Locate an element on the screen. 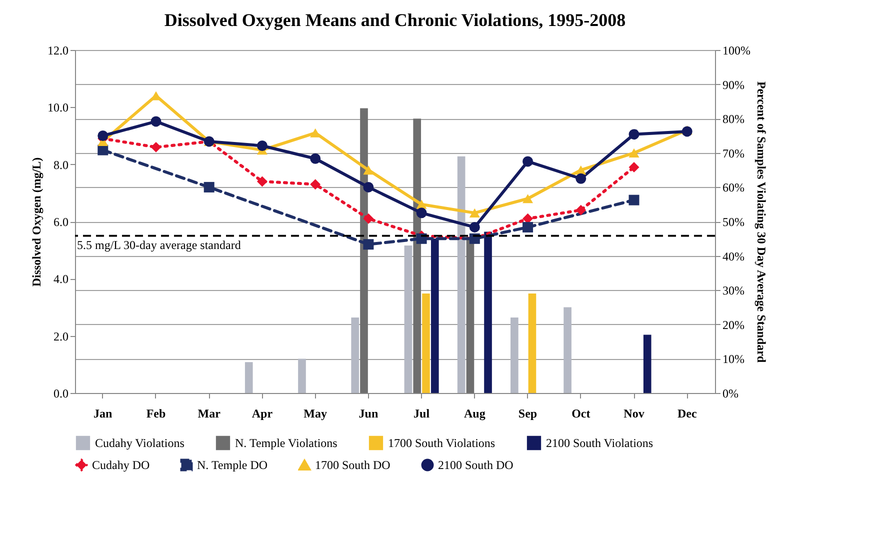  legend-label: 1700 South DO is located at coordinates (353, 465).